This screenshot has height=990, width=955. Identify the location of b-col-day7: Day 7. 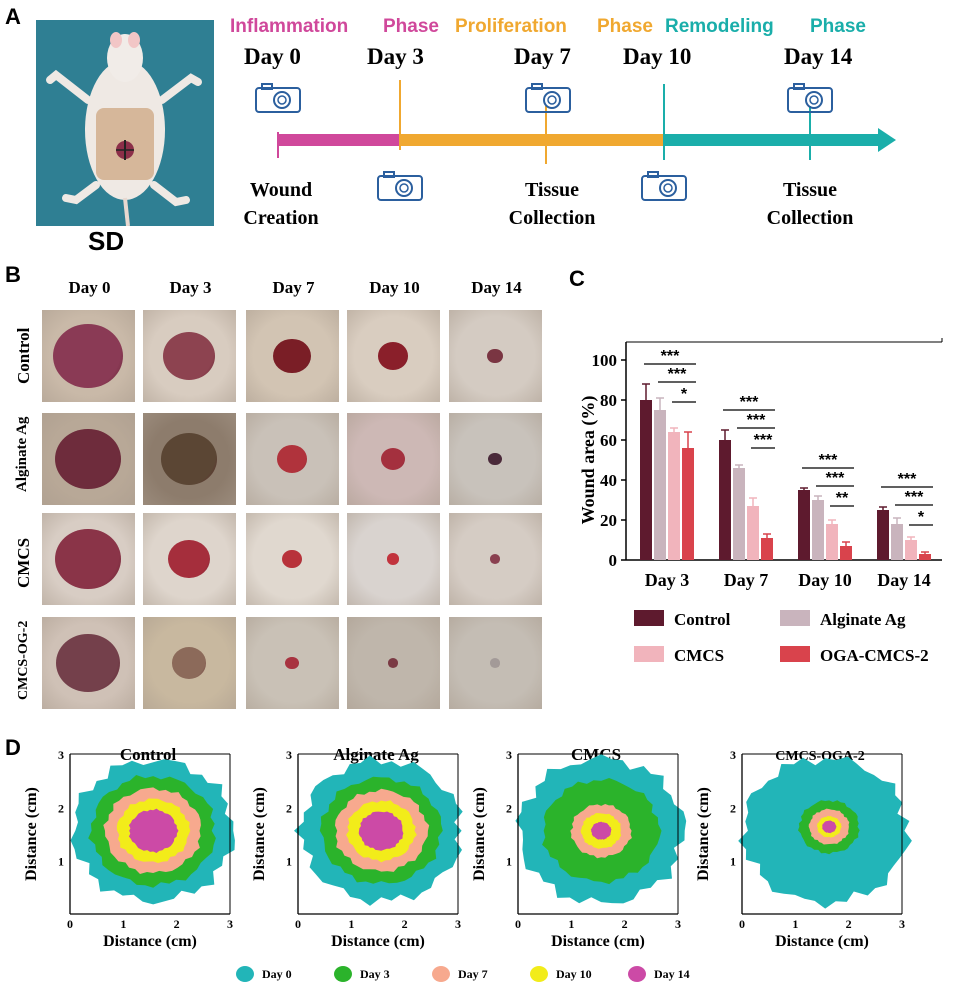
(293, 287).